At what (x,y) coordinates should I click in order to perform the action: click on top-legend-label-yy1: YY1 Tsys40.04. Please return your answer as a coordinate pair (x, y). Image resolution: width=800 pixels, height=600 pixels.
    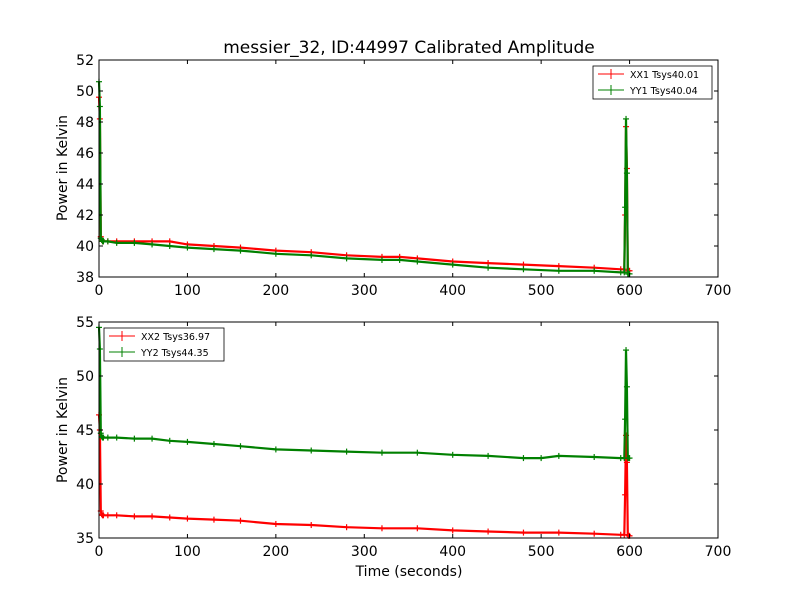
    Looking at the image, I should click on (663, 91).